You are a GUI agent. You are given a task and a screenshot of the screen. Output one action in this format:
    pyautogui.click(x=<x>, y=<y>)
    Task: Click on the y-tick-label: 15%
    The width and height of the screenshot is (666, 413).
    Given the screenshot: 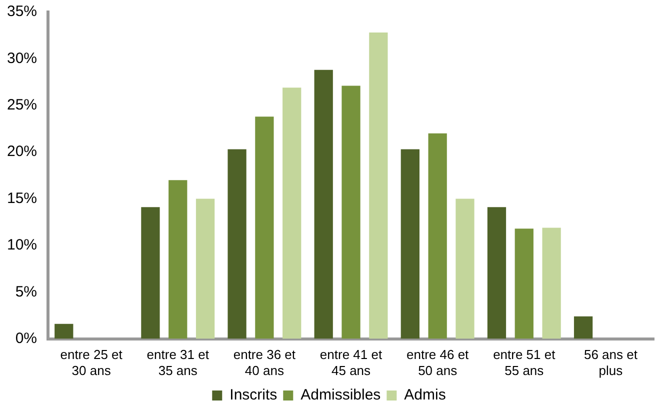 What is the action you would take?
    pyautogui.click(x=22, y=198)
    